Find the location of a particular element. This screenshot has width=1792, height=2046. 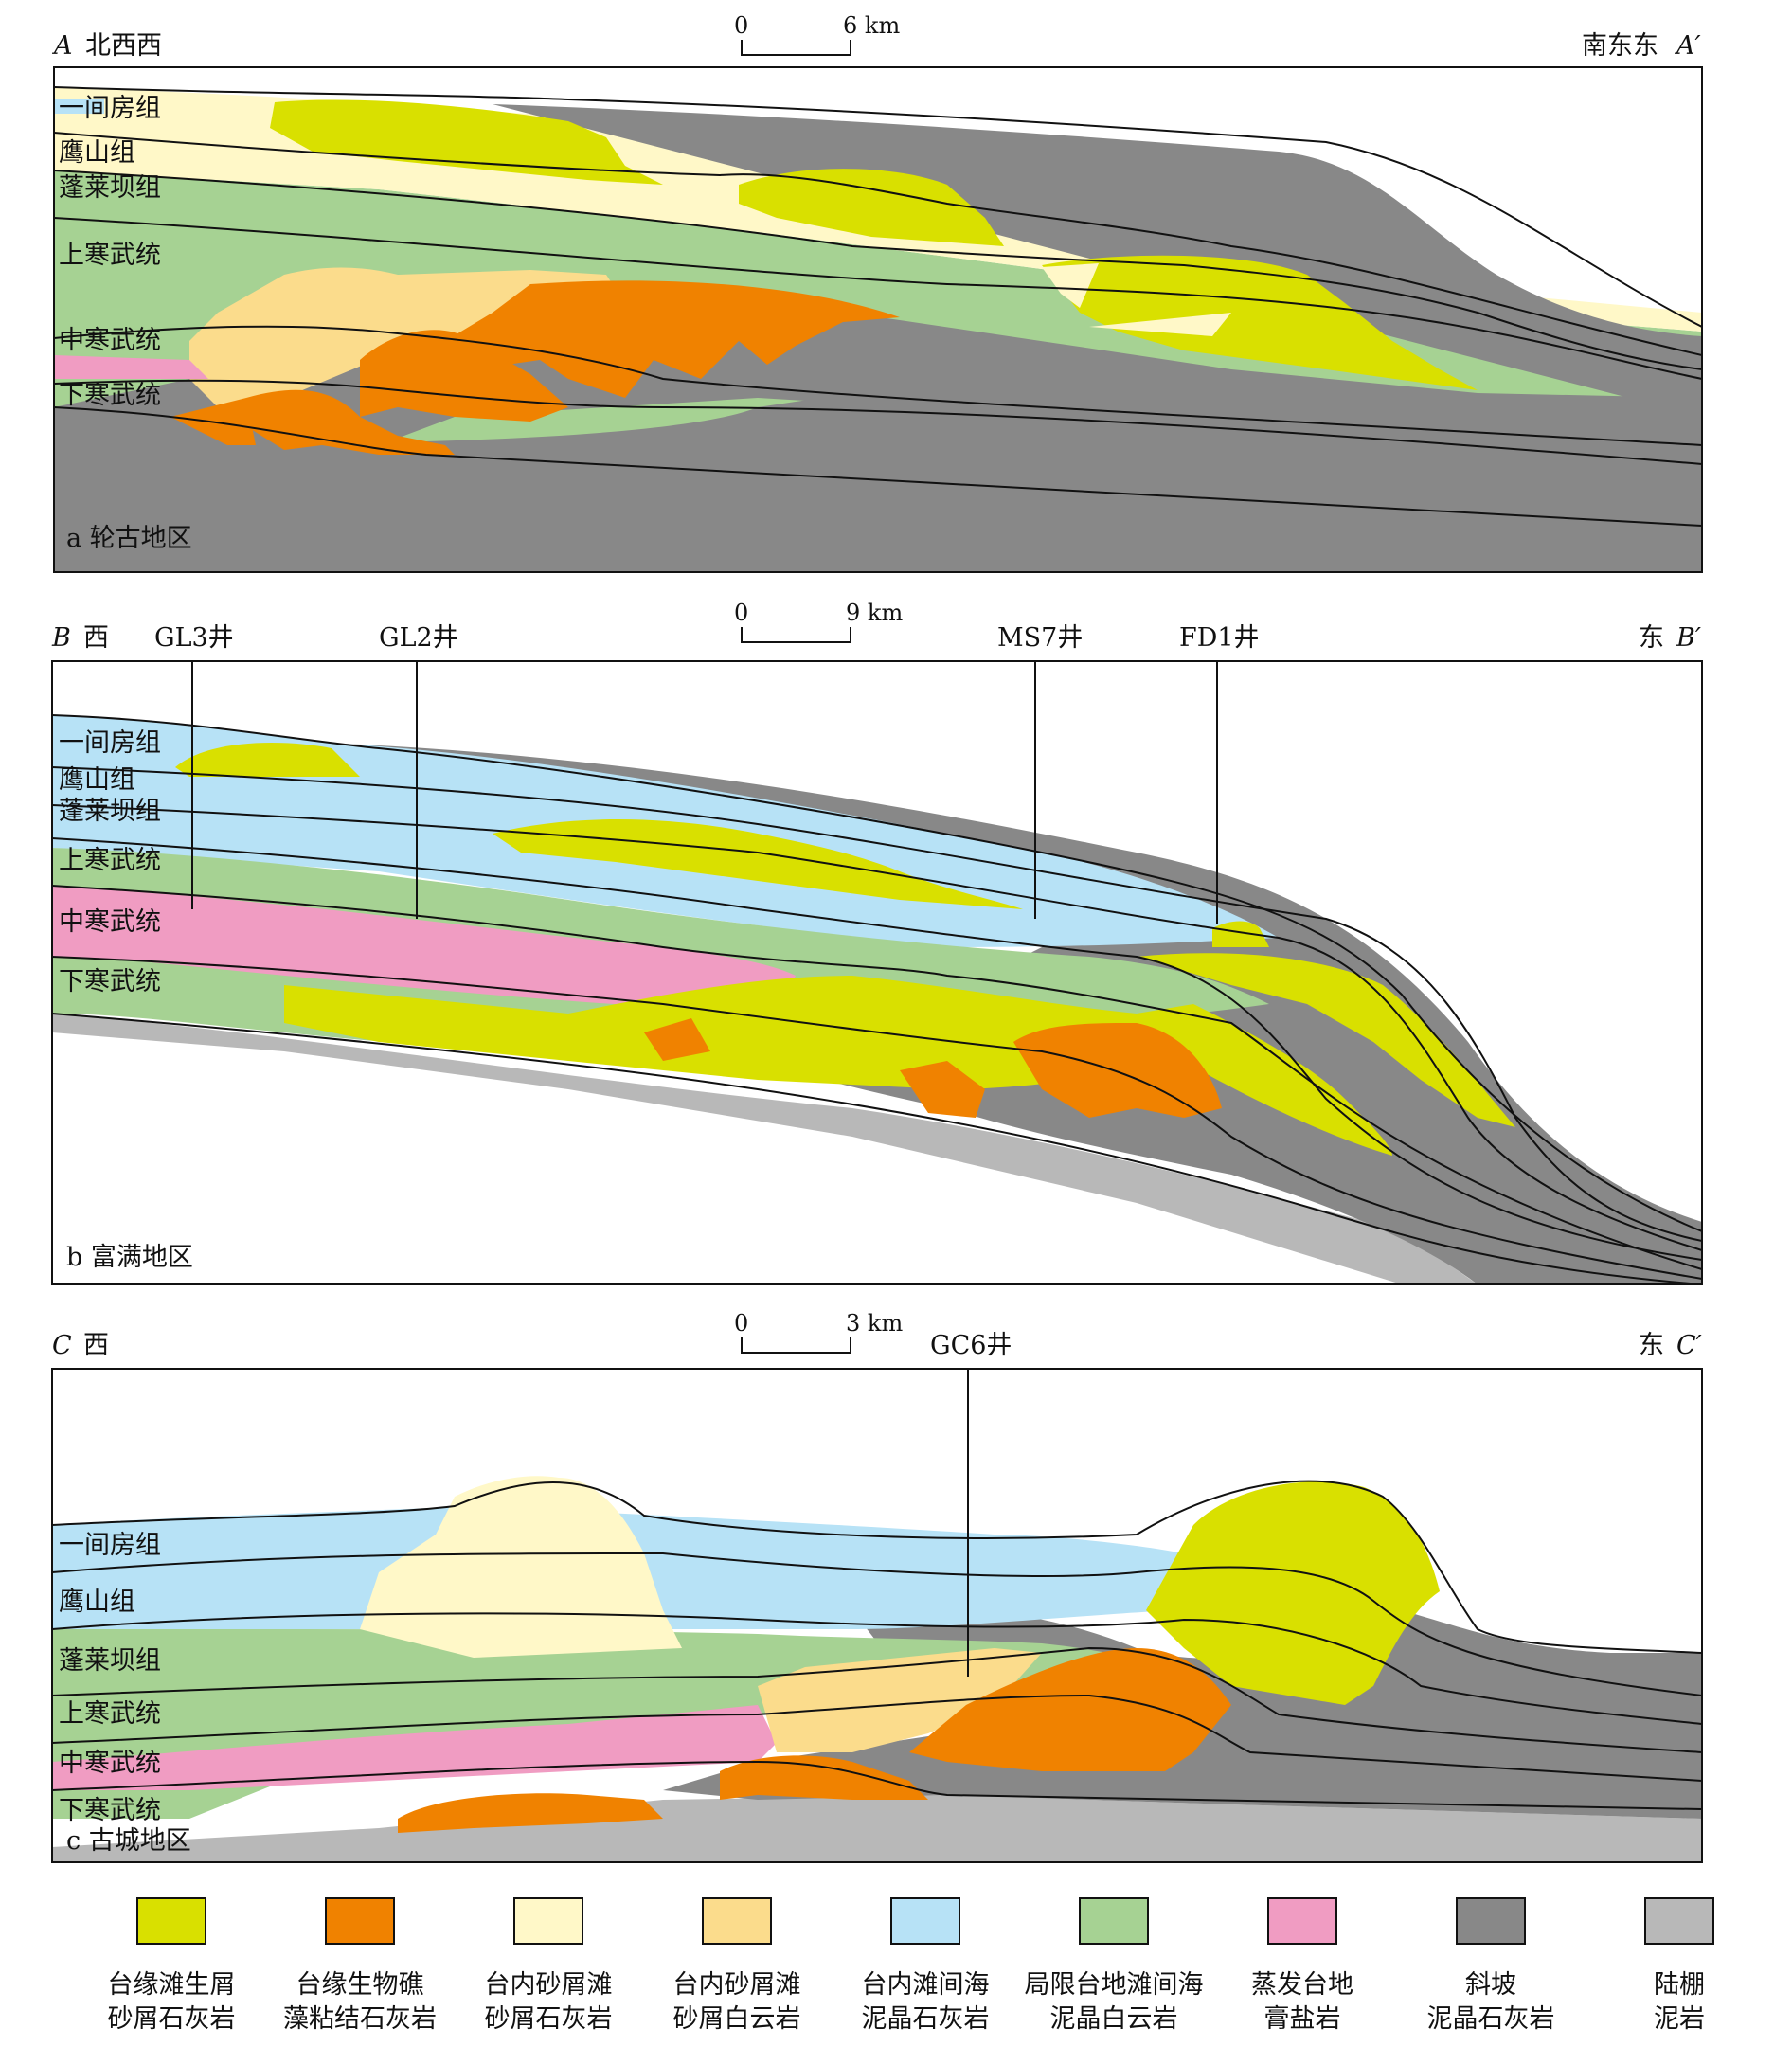

panel-a-formation-1: 一间房组 is located at coordinates (110, 108).